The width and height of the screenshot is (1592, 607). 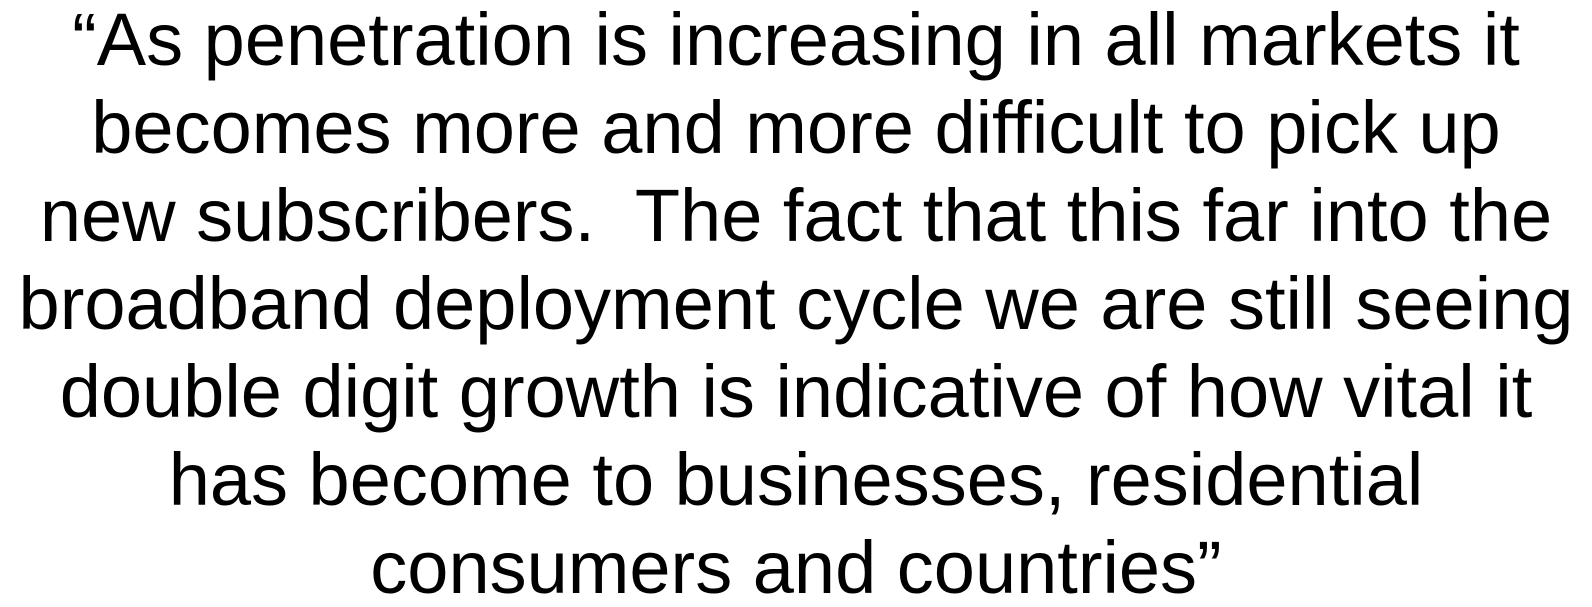 What do you see at coordinates (795, 566) in the screenshot?
I see `quote-line: consumers and countries”` at bounding box center [795, 566].